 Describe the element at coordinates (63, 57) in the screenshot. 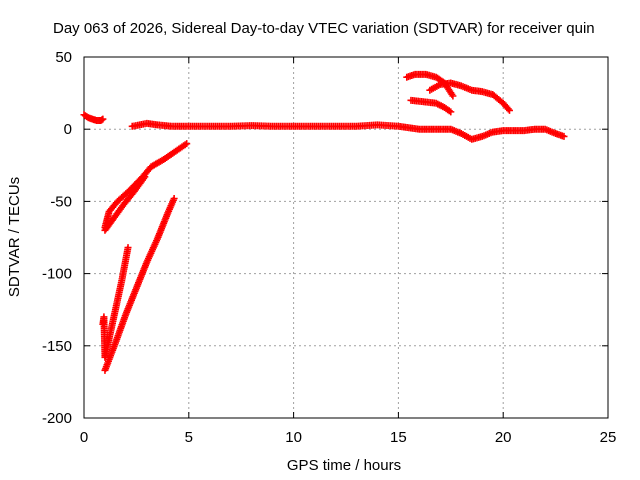

I see `y-tick-label: 50` at that location.